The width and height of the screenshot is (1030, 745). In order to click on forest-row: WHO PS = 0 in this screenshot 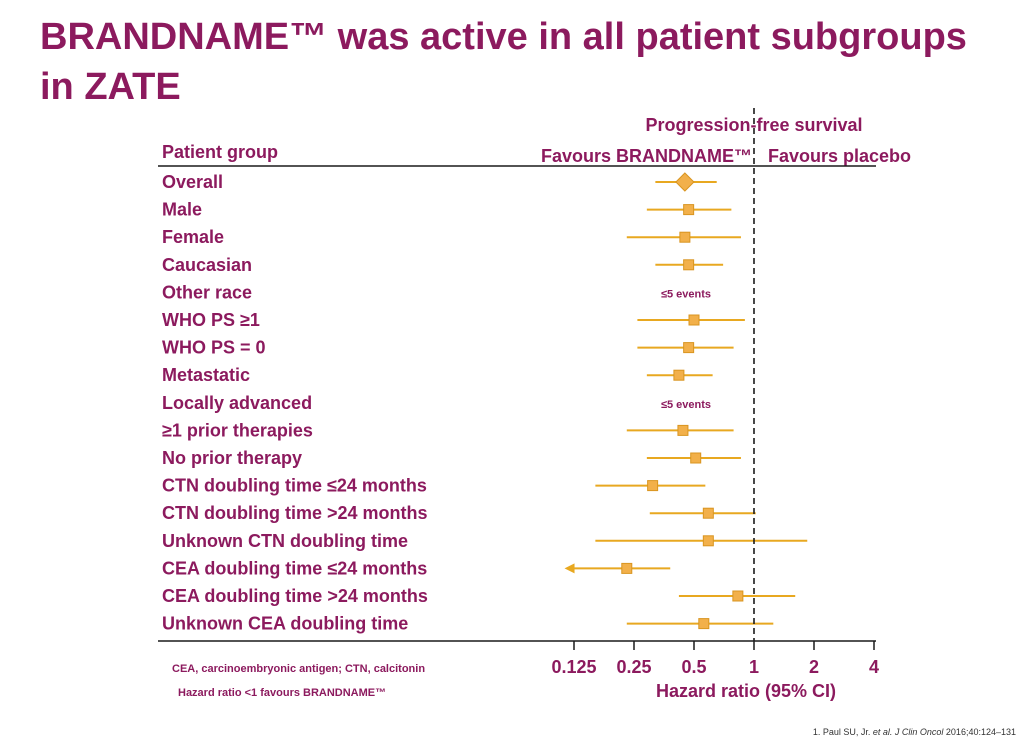, I will do `click(448, 348)`.